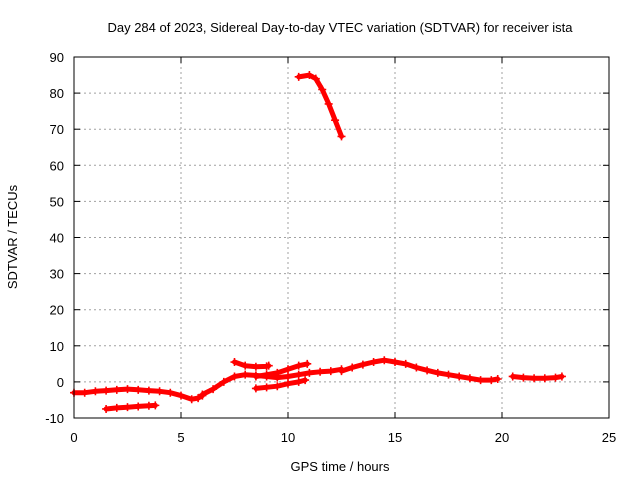 The height and width of the screenshot is (480, 640). Describe the element at coordinates (502, 437) in the screenshot. I see `x-tick-label: 20` at that location.